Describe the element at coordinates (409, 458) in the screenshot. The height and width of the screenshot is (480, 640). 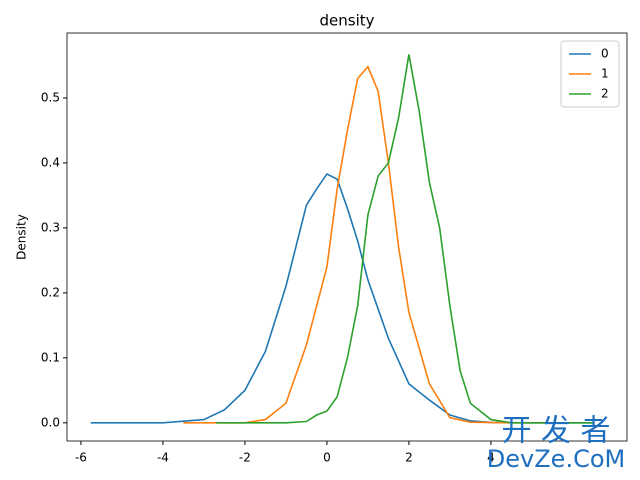
I see `x-tick-label: 2` at that location.